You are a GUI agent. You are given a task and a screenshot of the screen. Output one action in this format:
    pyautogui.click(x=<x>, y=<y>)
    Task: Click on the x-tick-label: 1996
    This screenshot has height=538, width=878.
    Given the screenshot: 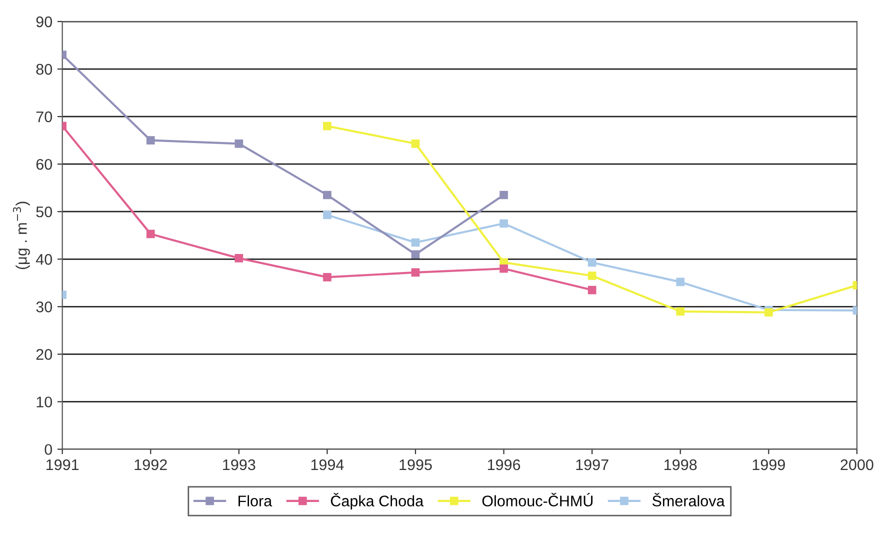 What is the action you would take?
    pyautogui.click(x=504, y=464)
    